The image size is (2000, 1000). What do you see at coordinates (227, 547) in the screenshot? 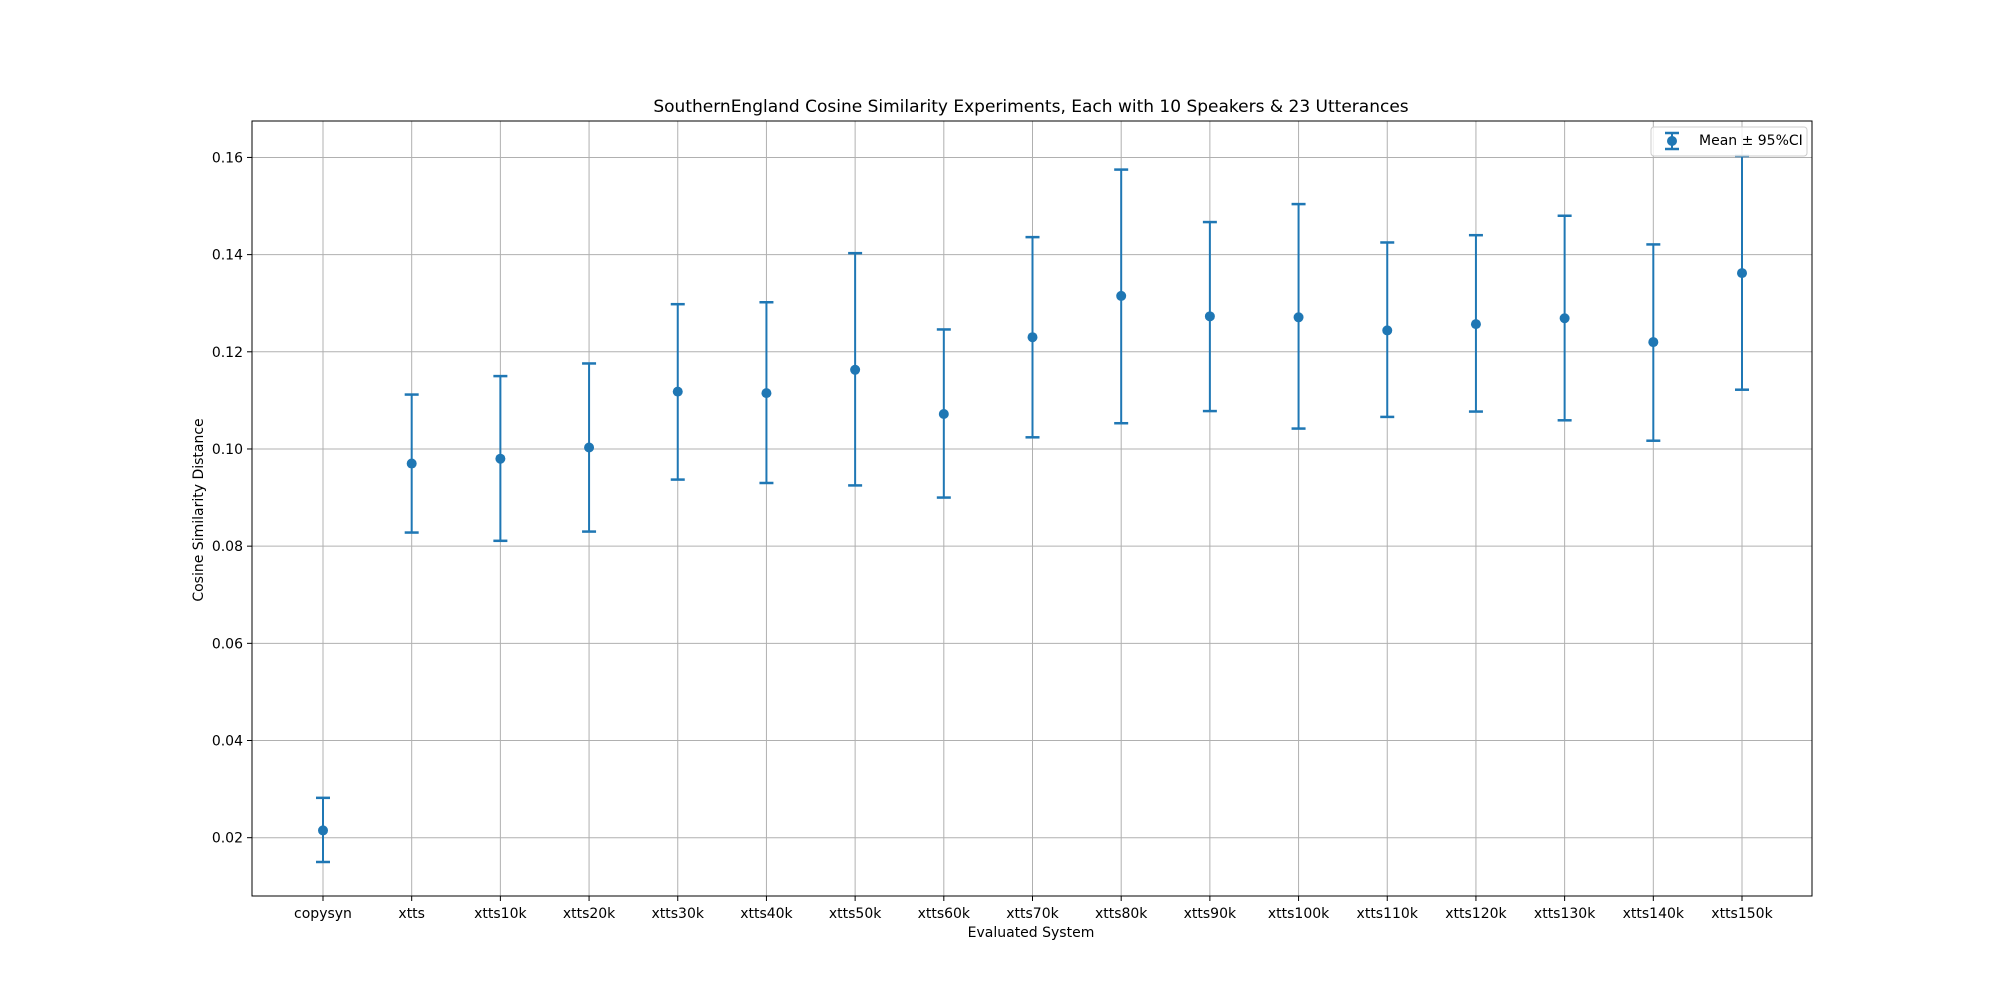
I see `y-tick-label: 0.08` at bounding box center [227, 547].